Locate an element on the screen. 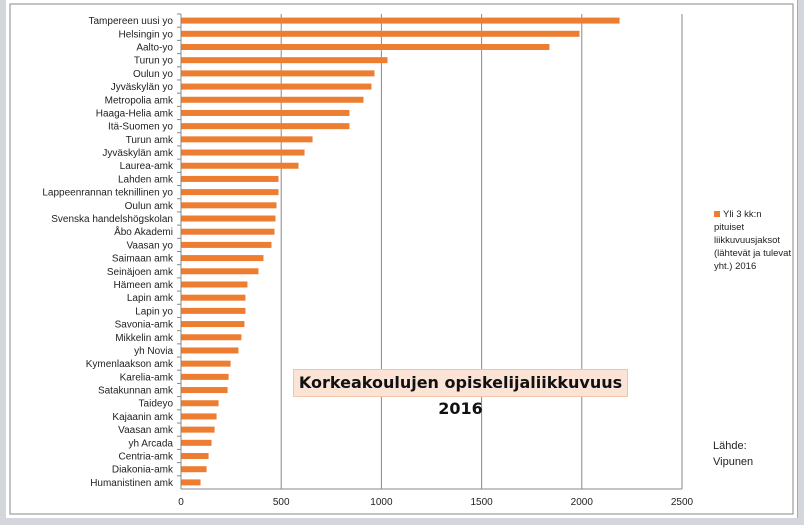  chart-title: Korkeakoulujen opiskelijaliikkuvuus 2016 is located at coordinates (460, 393).